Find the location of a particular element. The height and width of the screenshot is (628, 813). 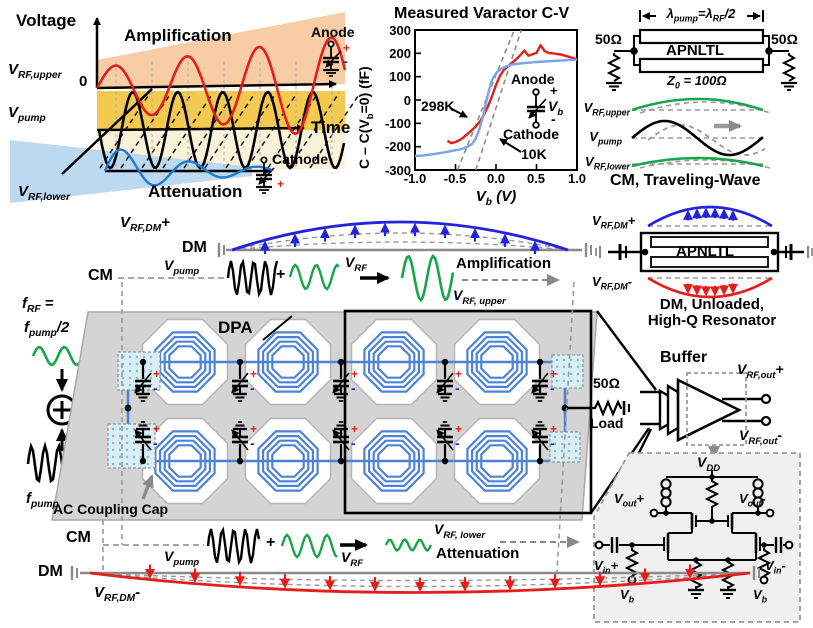

cathode-minus-mark: - is located at coordinates (271, 169).